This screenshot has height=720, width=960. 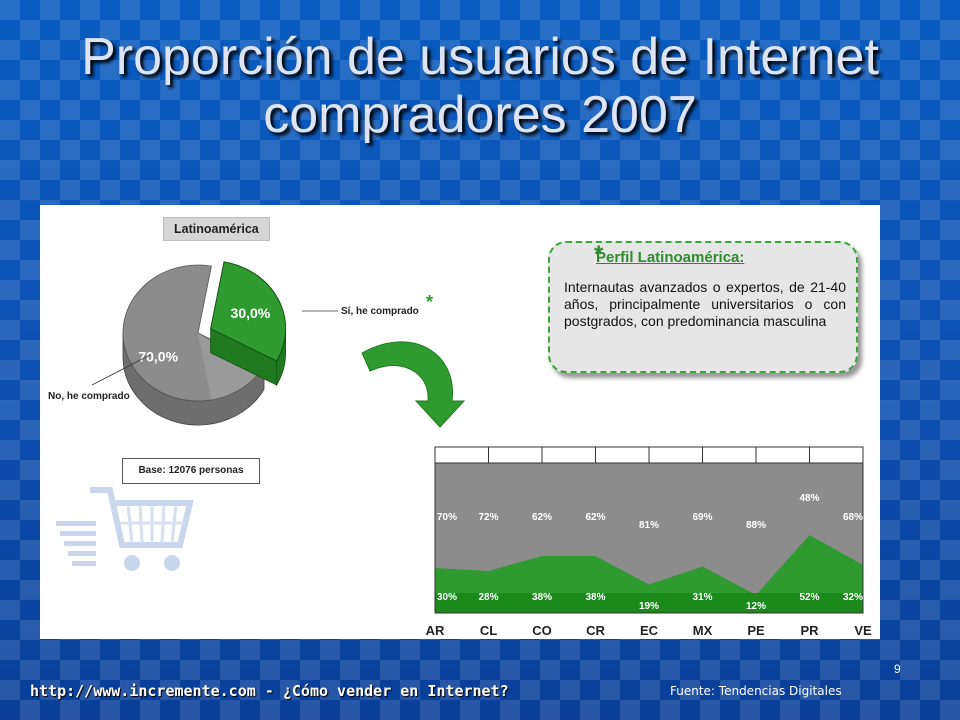 I want to click on area-label-no: 70%, so click(x=447, y=517).